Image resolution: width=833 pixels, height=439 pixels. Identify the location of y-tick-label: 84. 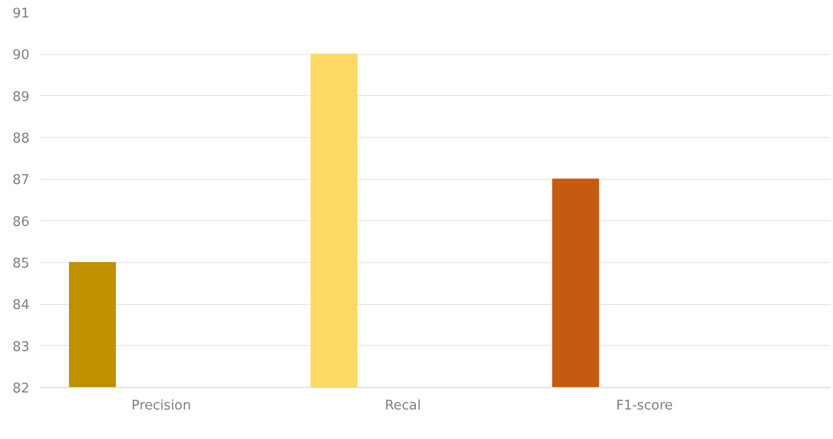
(21, 306).